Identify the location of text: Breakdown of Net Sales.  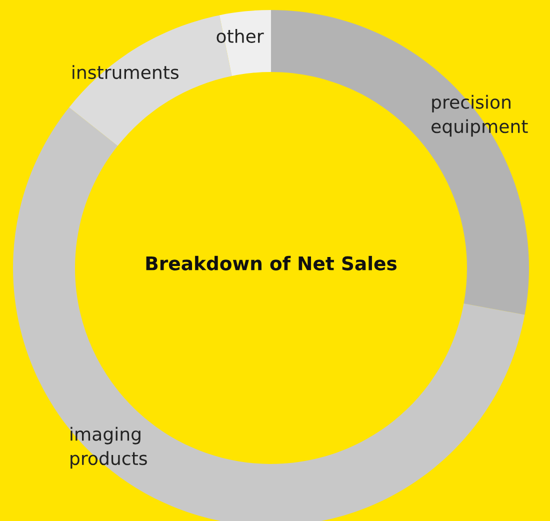
(271, 263).